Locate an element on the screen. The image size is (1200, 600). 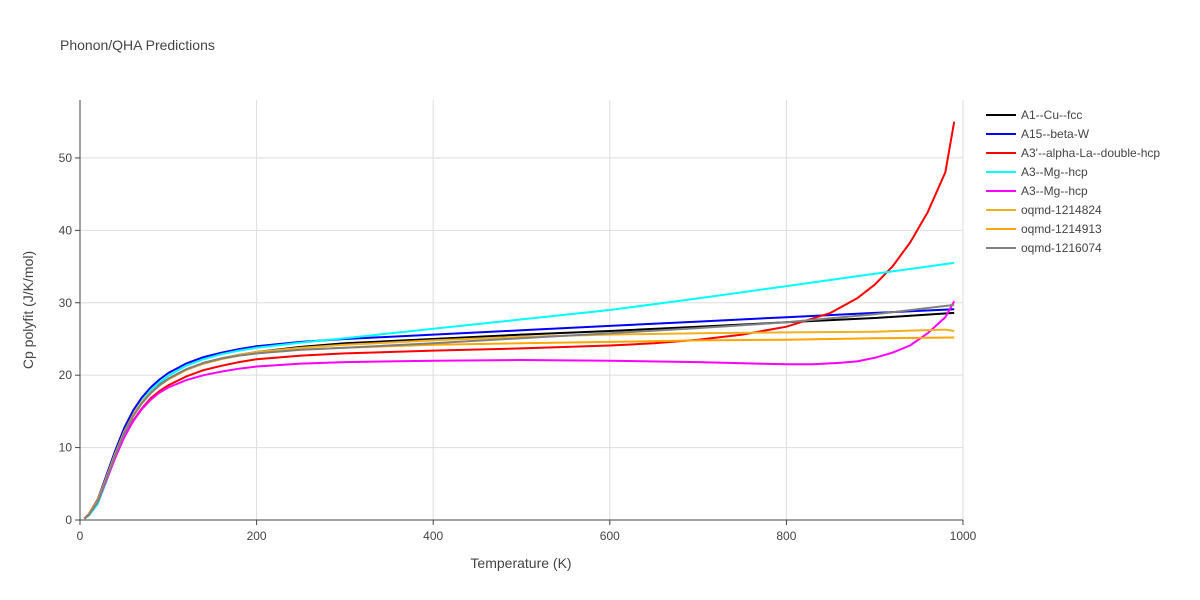
y-axis-title: Cp polyfit (J/K/mol) is located at coordinates (28, 310).